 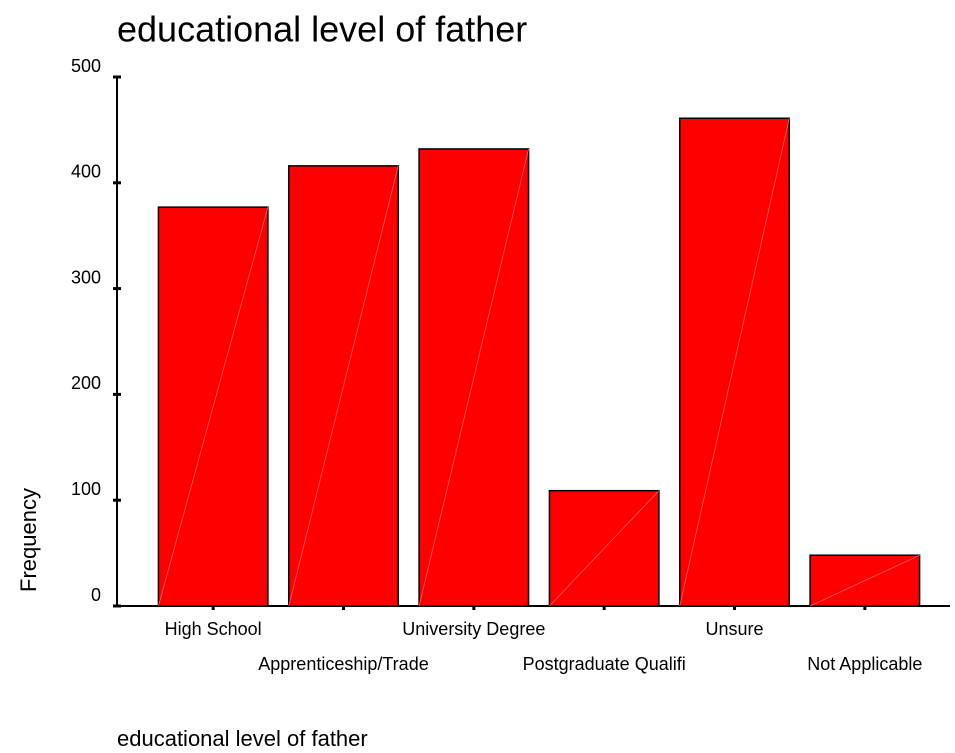 What do you see at coordinates (213, 629) in the screenshot?
I see `x-tick-label: High School` at bounding box center [213, 629].